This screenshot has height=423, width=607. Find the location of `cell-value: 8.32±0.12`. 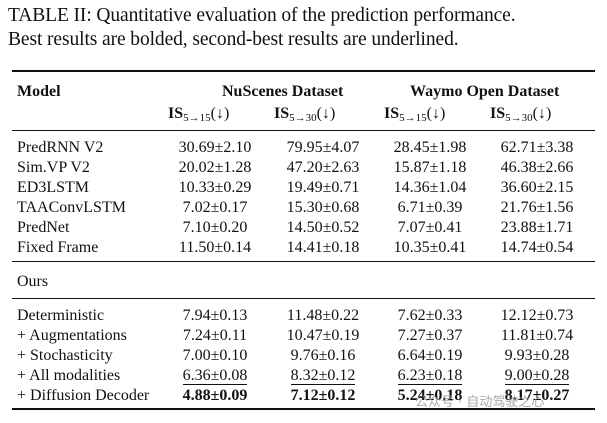

cell-value: 8.32±0.12 is located at coordinates (323, 376).